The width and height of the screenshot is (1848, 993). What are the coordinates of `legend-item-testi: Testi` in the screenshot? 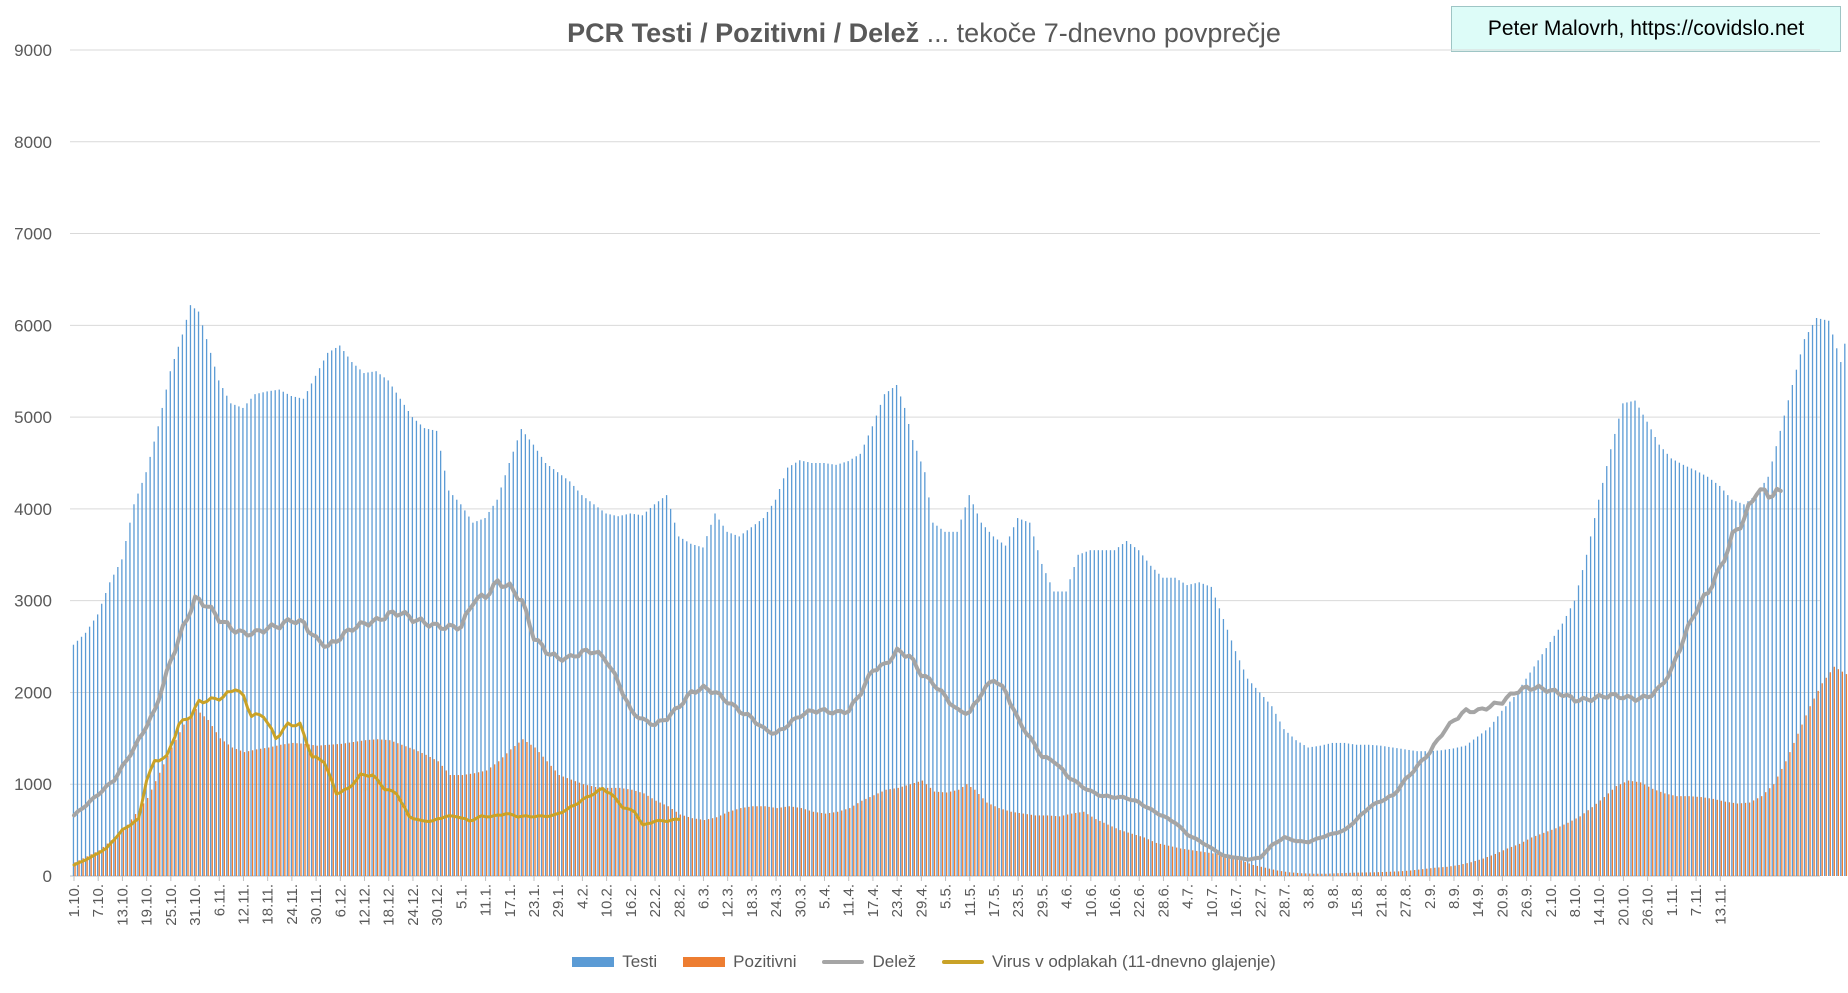 It's located at (614, 962).